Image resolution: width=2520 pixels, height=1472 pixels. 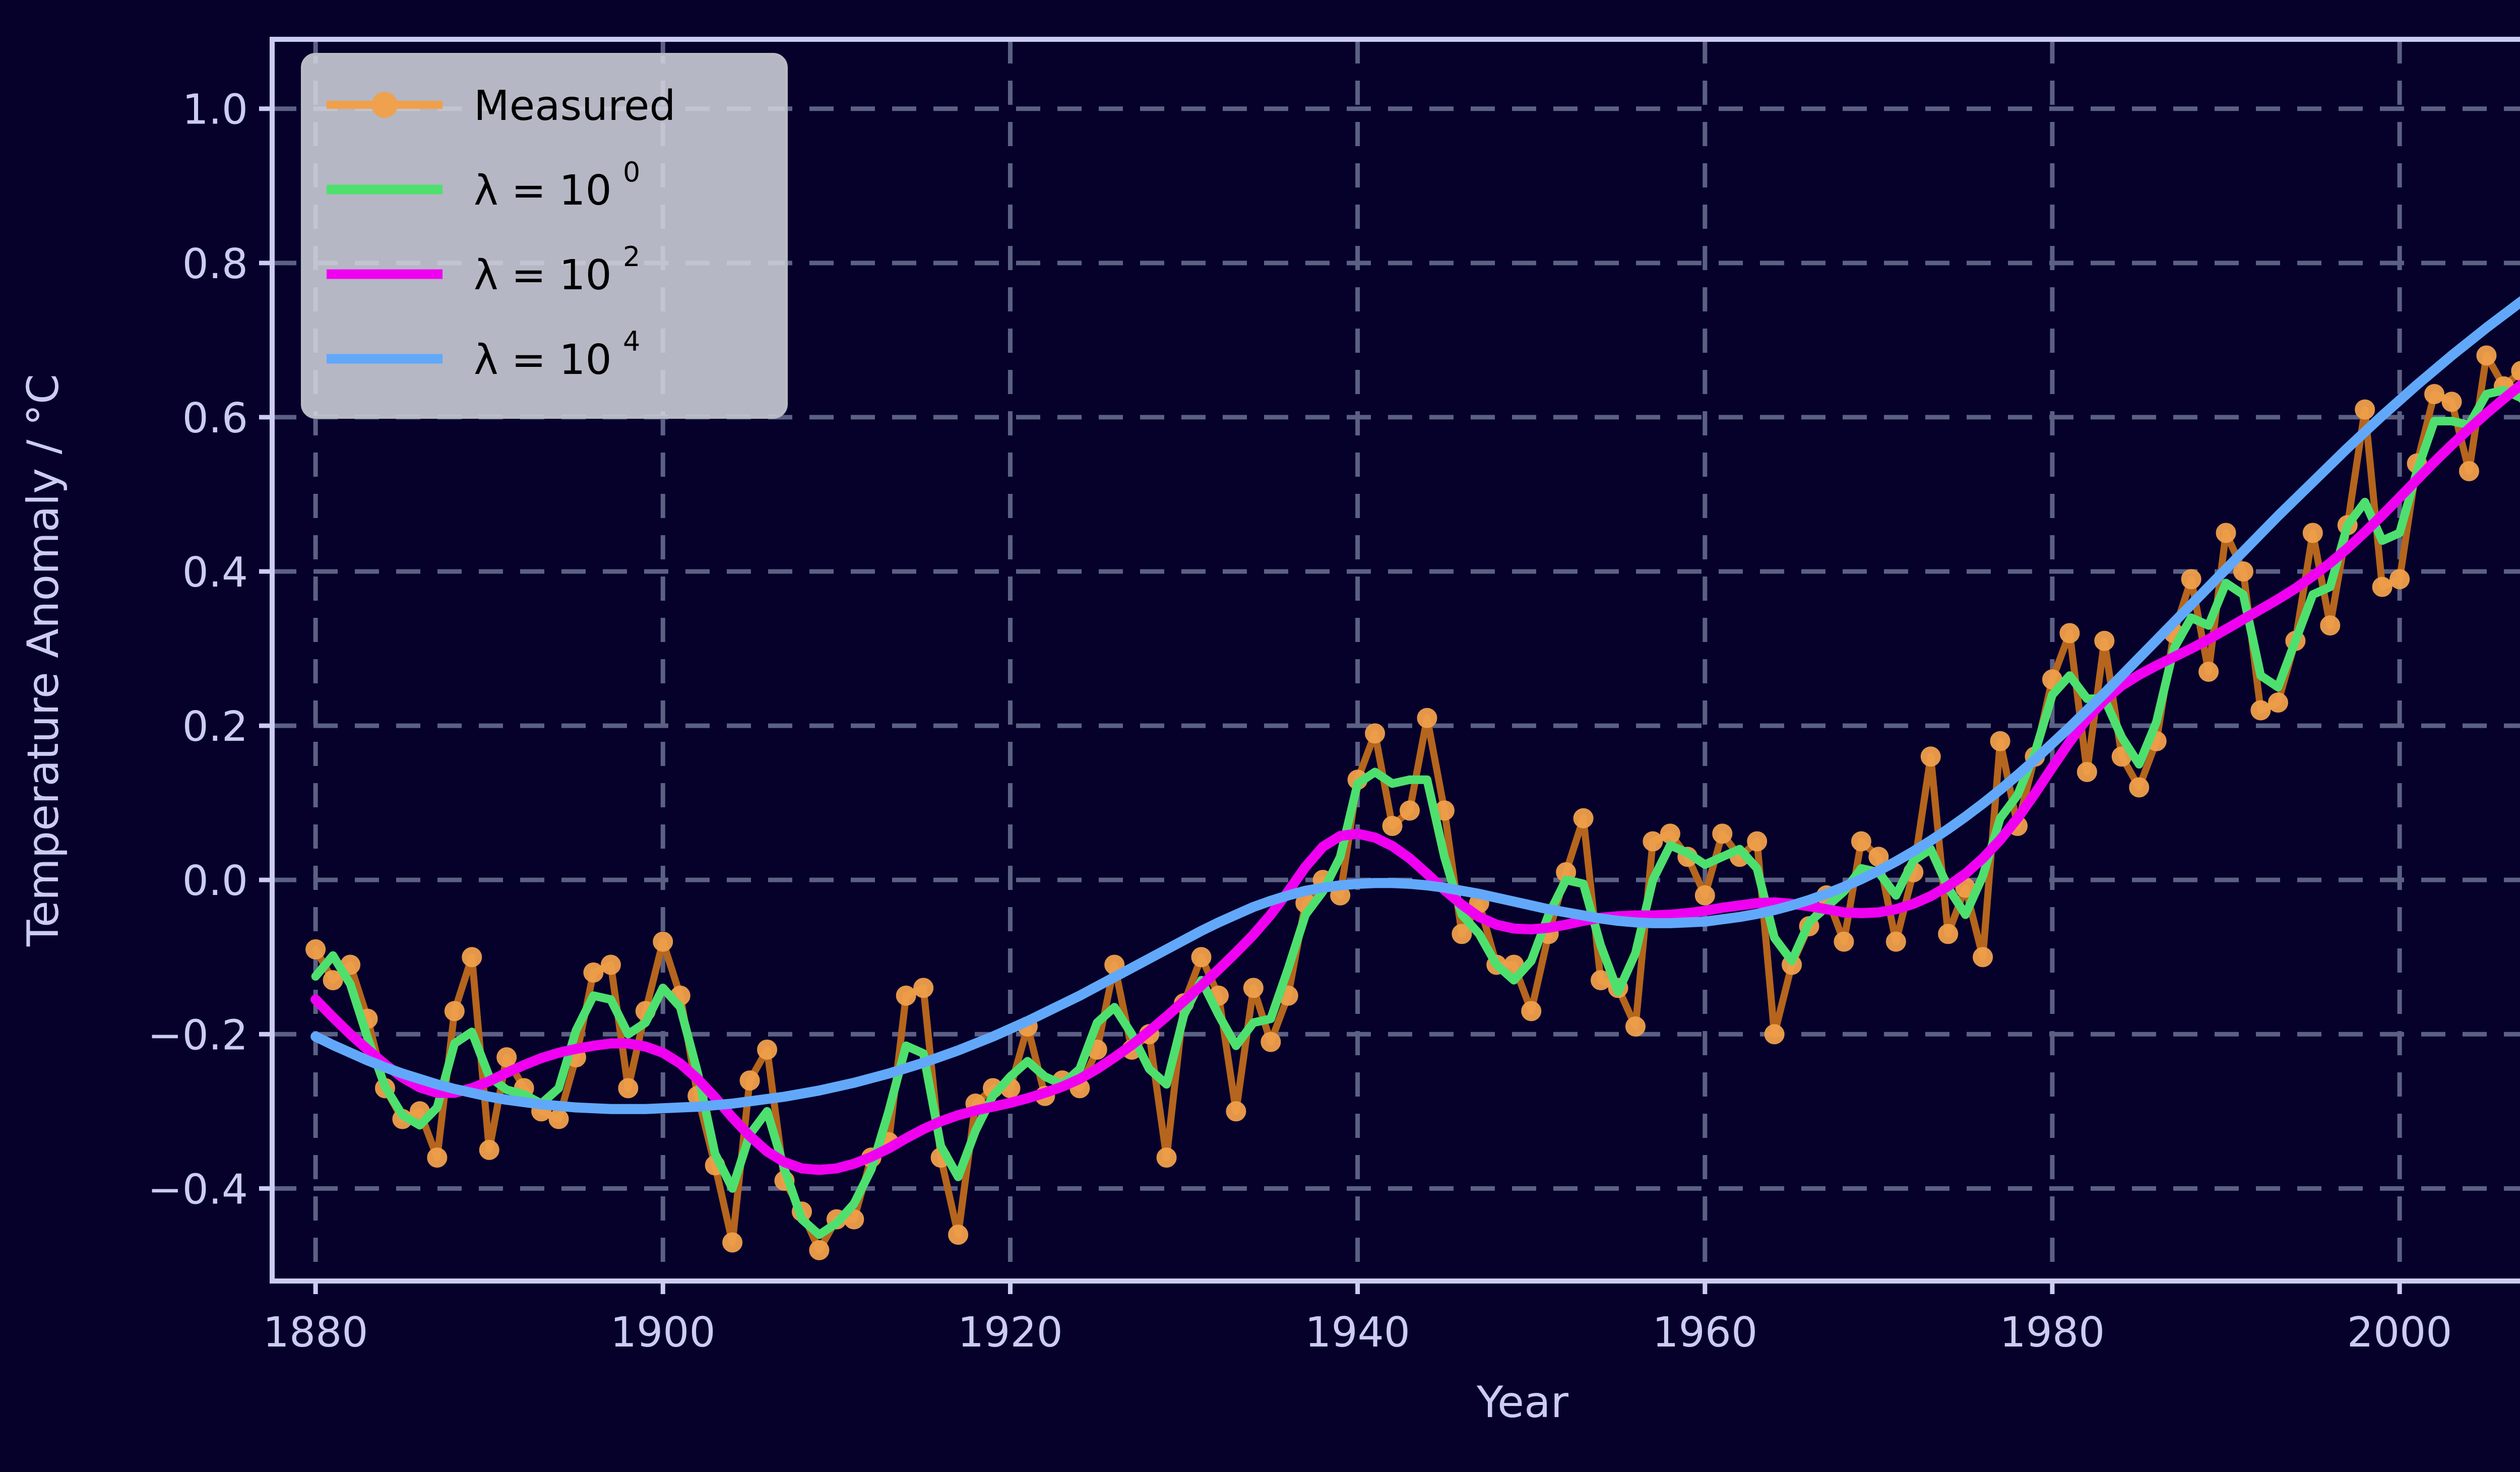 I want to click on ytick-label-3: 0.2, so click(x=215, y=727).